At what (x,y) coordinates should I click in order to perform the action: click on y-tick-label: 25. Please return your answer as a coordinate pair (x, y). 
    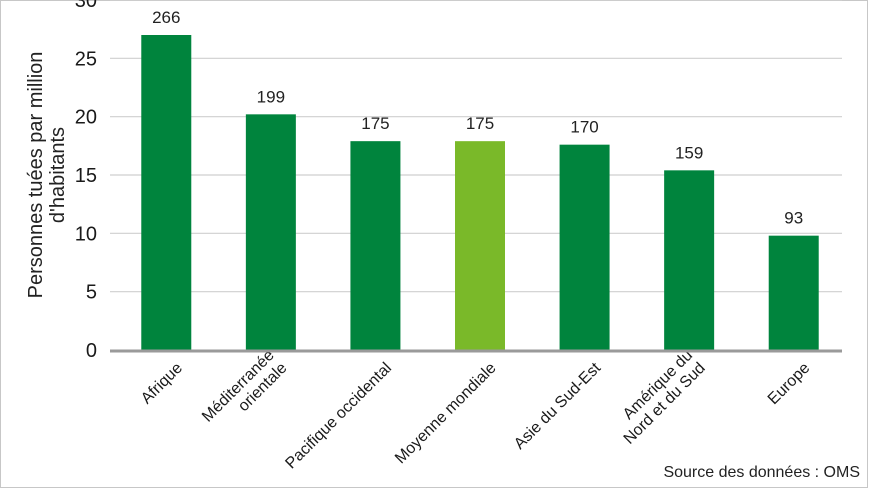
    Looking at the image, I should click on (86, 59).